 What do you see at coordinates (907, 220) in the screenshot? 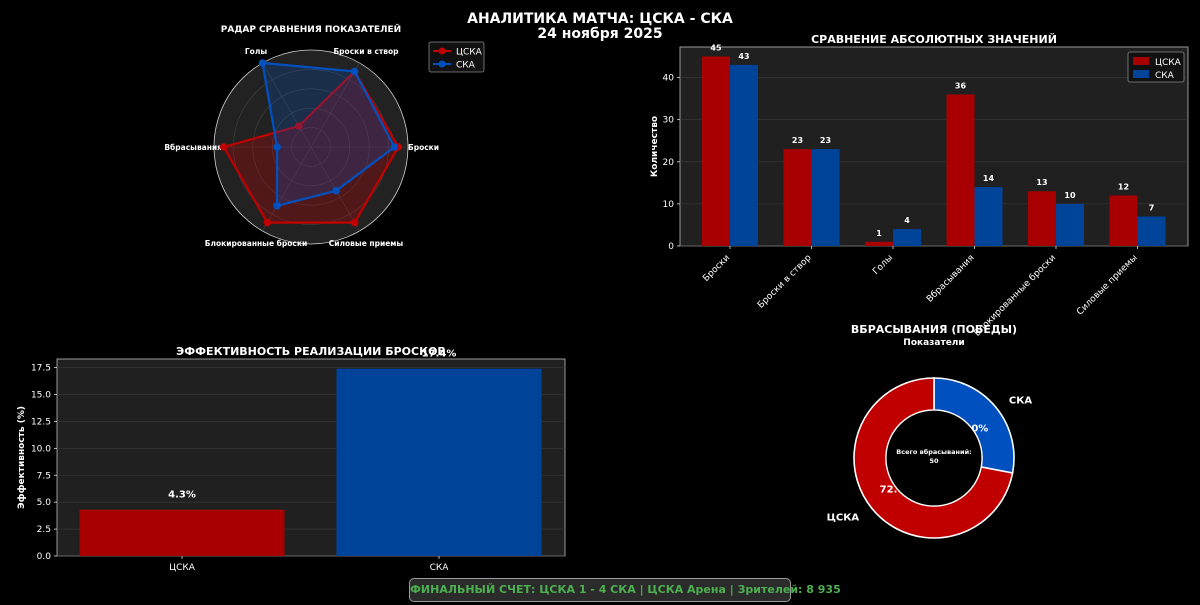
I see `bars-value-label: 4` at bounding box center [907, 220].